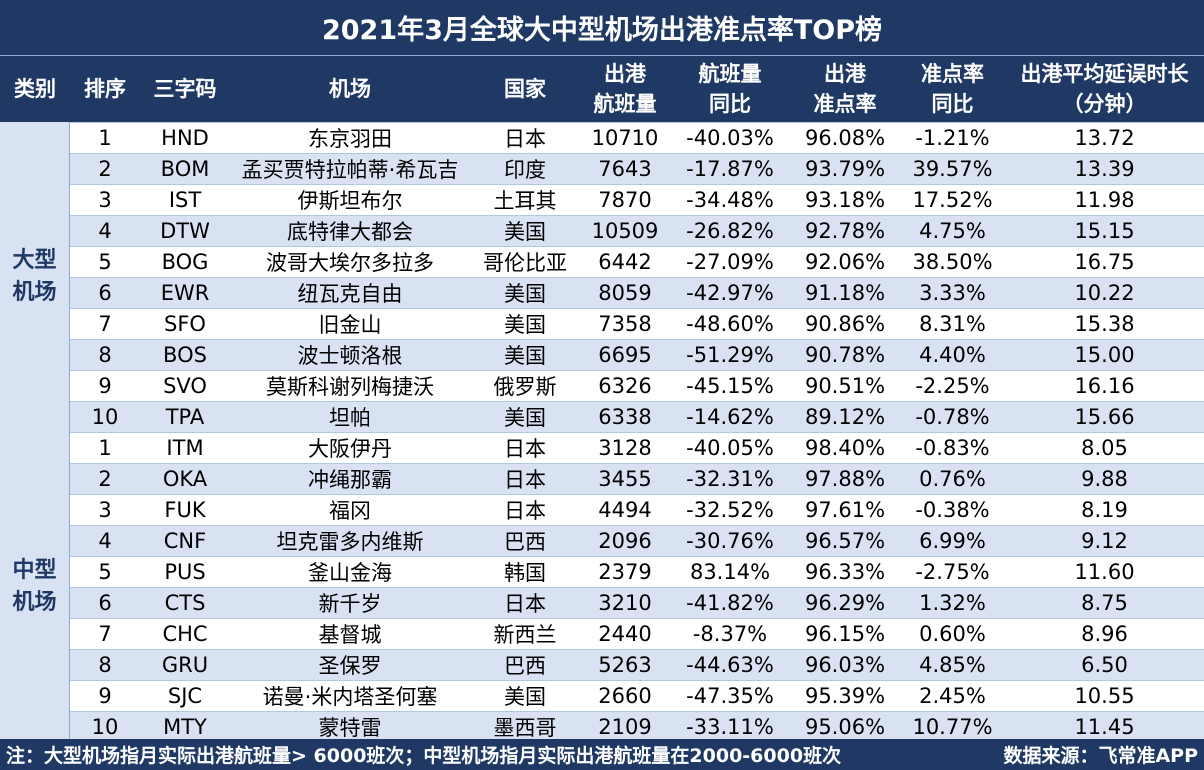 The image size is (1204, 770). What do you see at coordinates (952, 386) in the screenshot?
I see `cell-otp-yoy: -2.25%` at bounding box center [952, 386].